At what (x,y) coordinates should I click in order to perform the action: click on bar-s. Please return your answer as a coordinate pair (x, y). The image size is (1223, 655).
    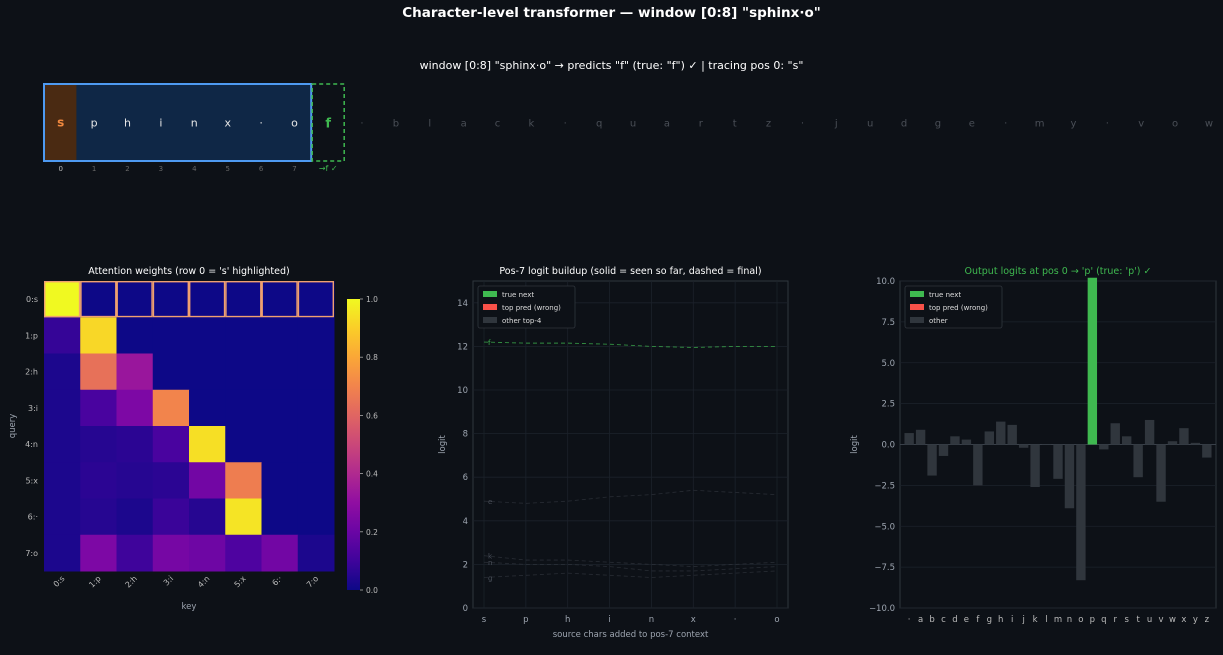
    Looking at the image, I should click on (1127, 440).